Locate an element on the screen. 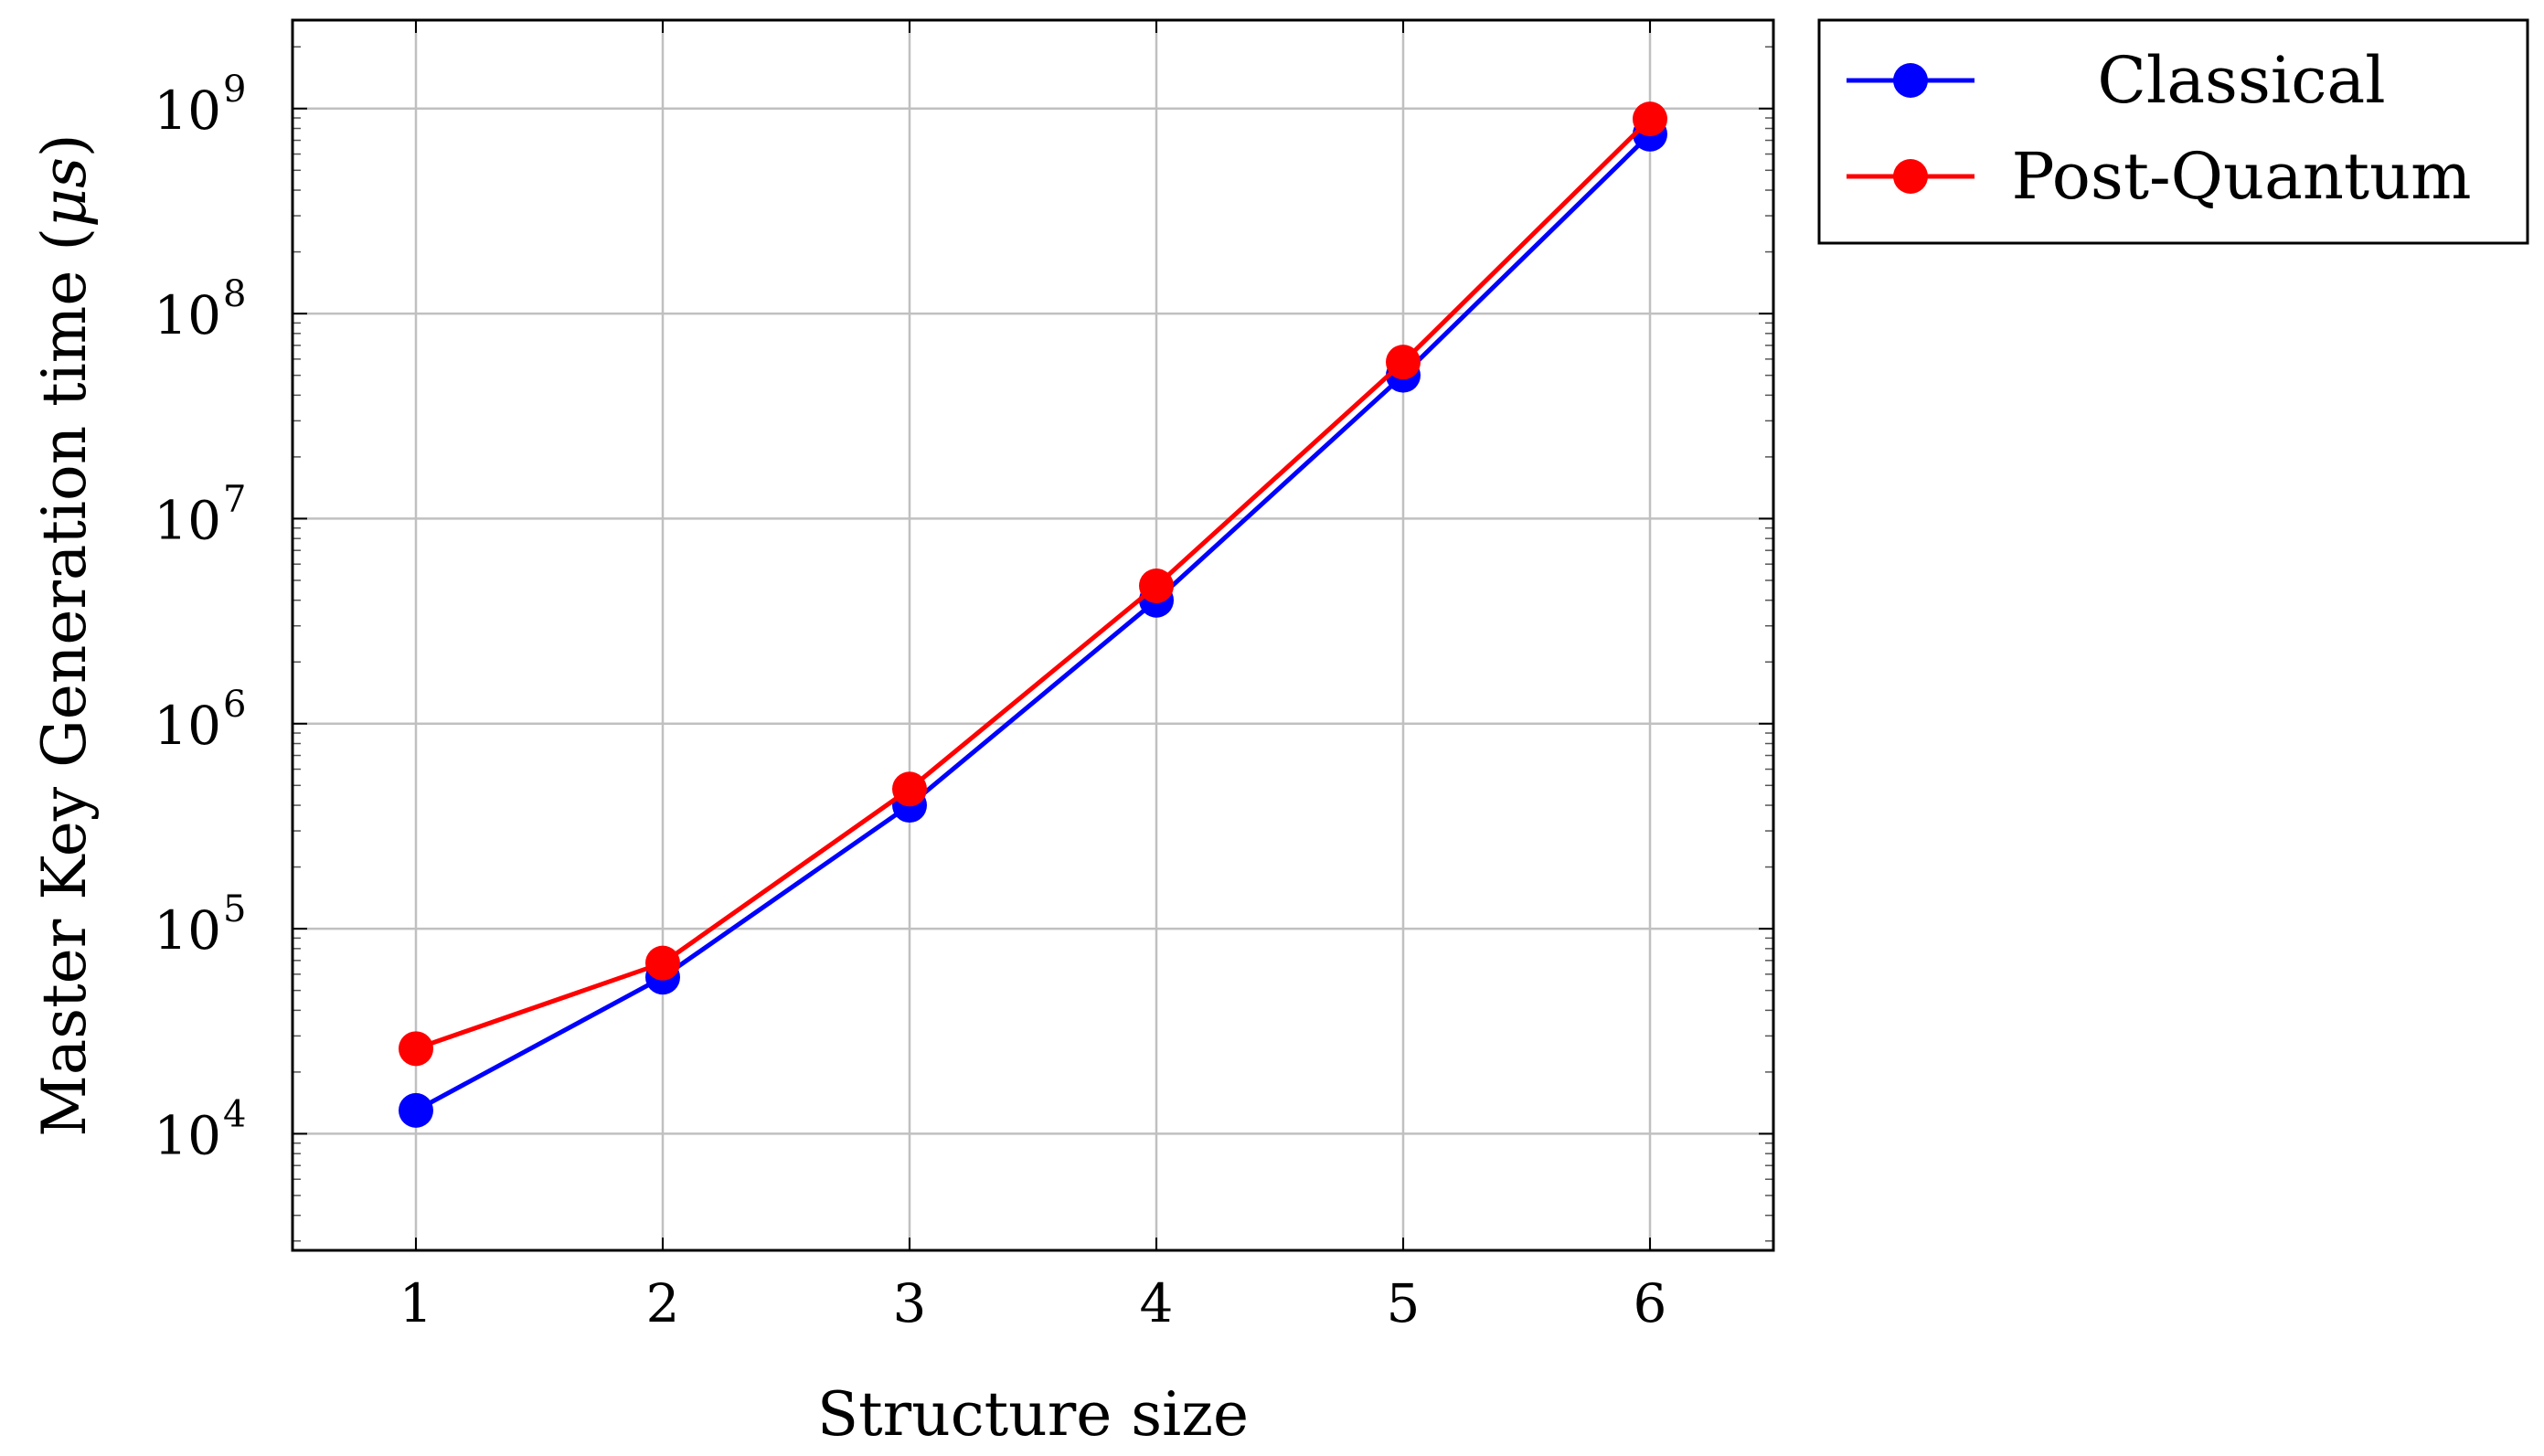  x-tick-label: 5 is located at coordinates (1404, 1303).